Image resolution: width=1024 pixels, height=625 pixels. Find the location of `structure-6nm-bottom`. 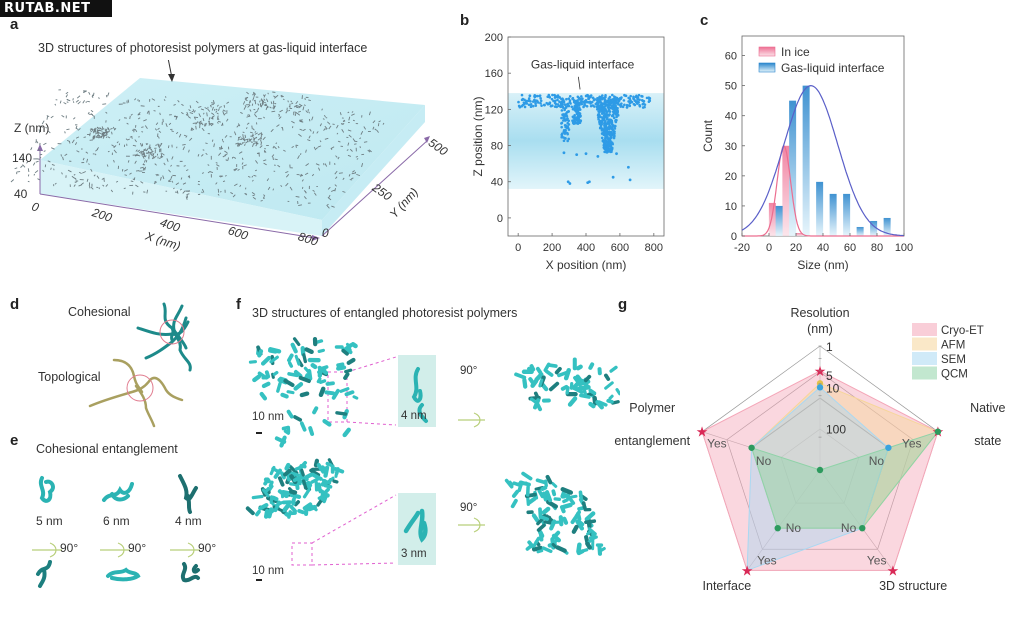

structure-6nm-bottom is located at coordinates (123, 574).